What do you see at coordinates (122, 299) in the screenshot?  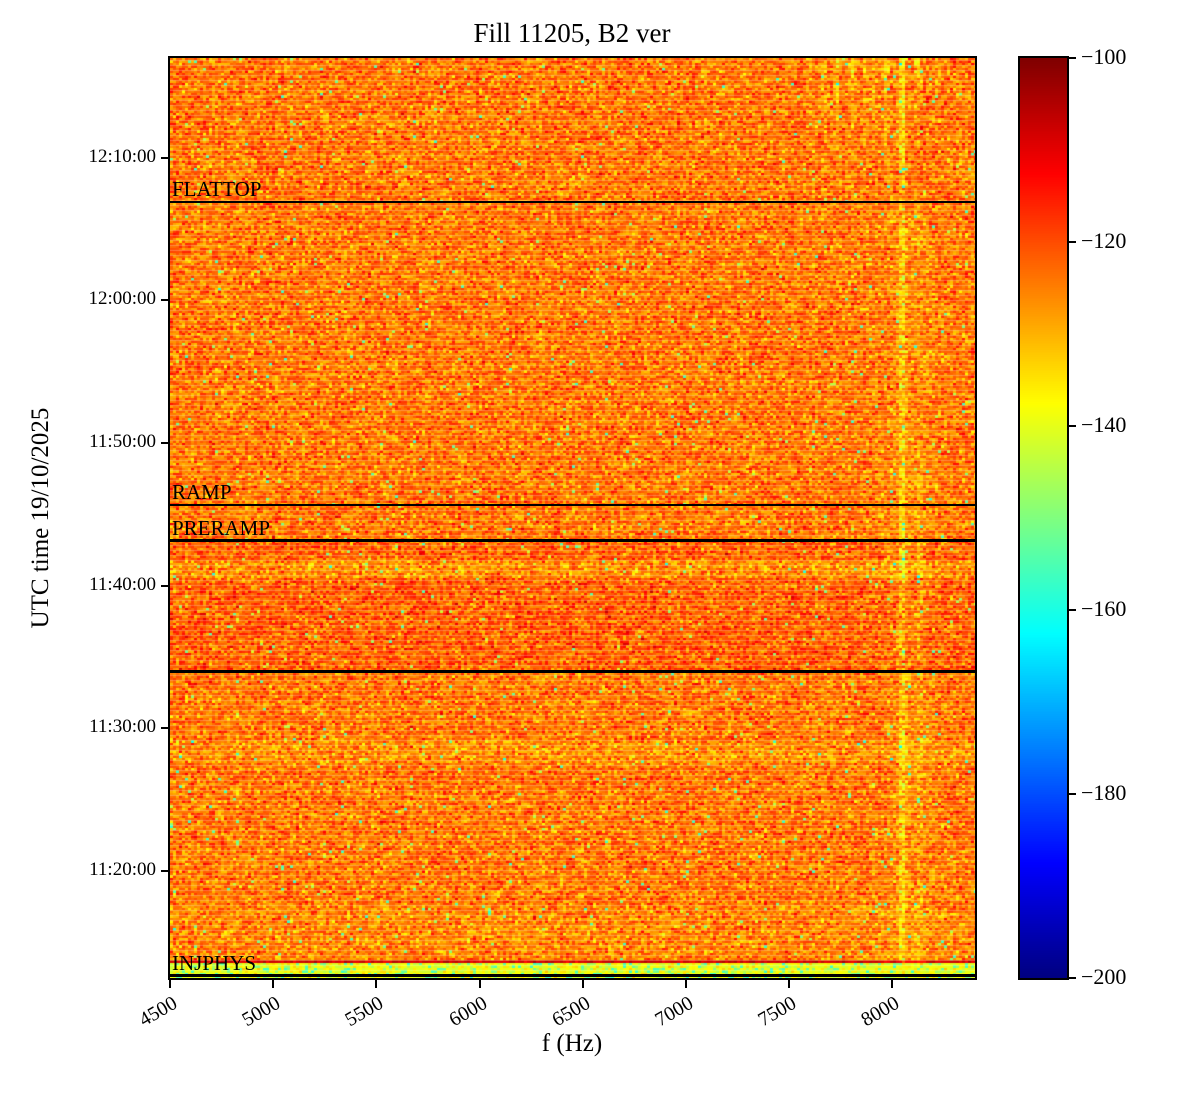 I see `y-tick-label: 12:00:00` at bounding box center [122, 299].